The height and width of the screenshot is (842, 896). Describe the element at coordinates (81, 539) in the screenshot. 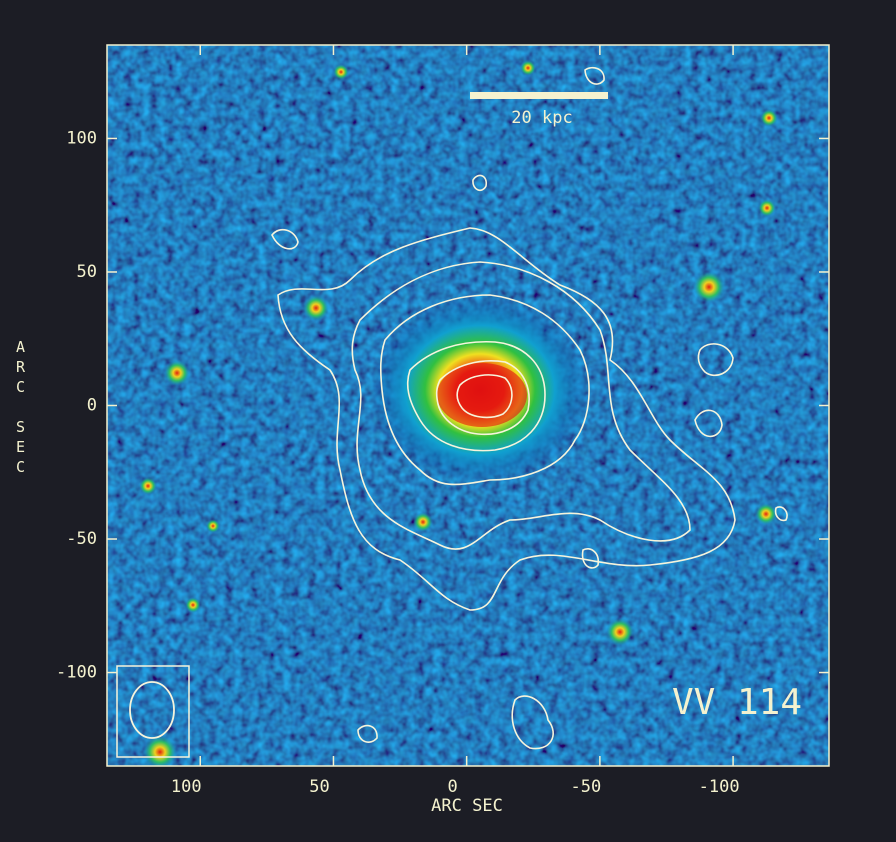

I see `y-tick-label: -50` at that location.